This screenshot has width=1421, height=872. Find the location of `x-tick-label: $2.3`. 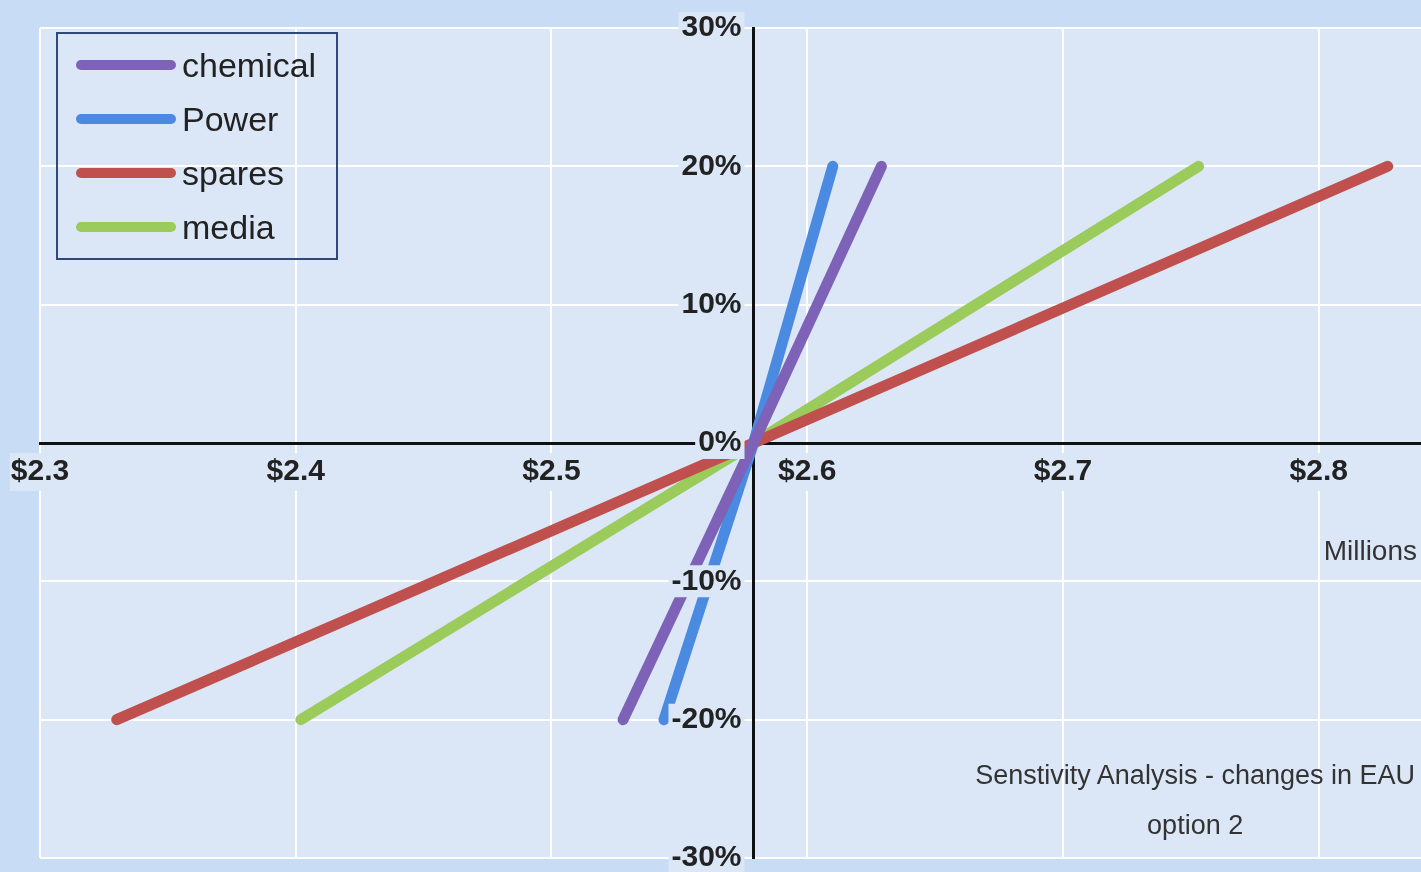

x-tick-label: $2.3 is located at coordinates (40, 470).